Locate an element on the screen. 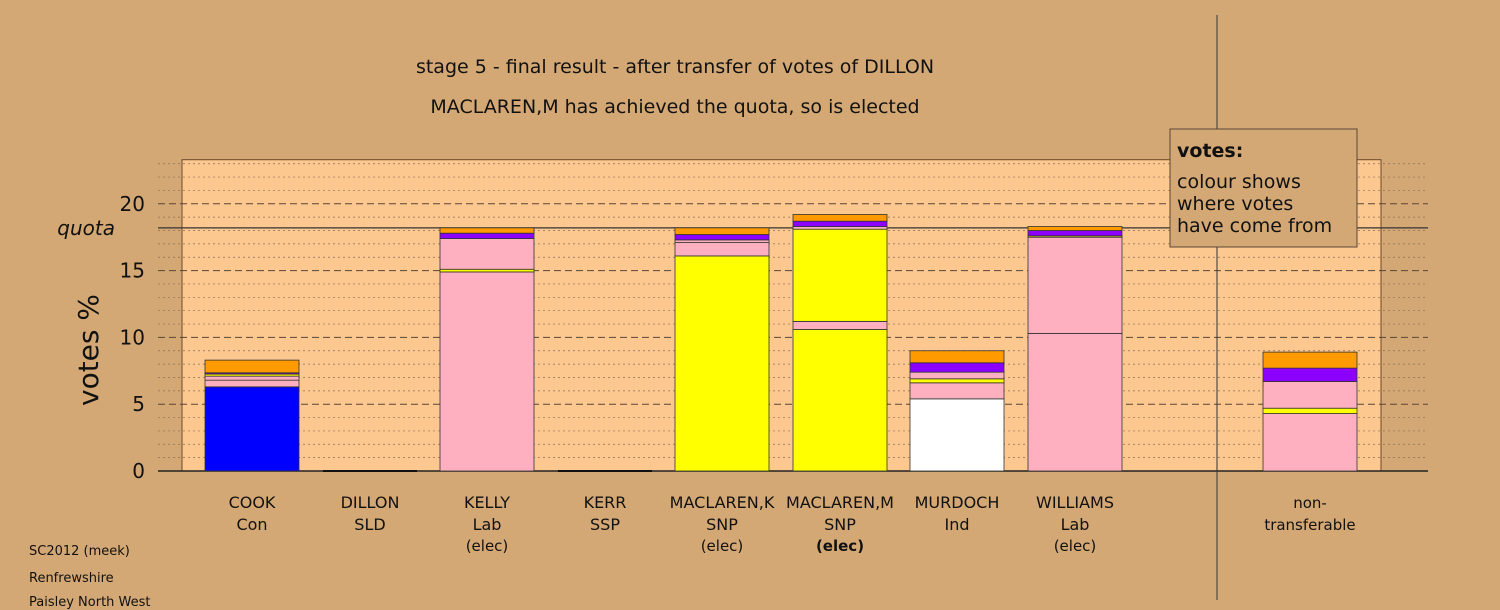  bar-segment-maclaren-m-other is located at coordinates (840, 223).